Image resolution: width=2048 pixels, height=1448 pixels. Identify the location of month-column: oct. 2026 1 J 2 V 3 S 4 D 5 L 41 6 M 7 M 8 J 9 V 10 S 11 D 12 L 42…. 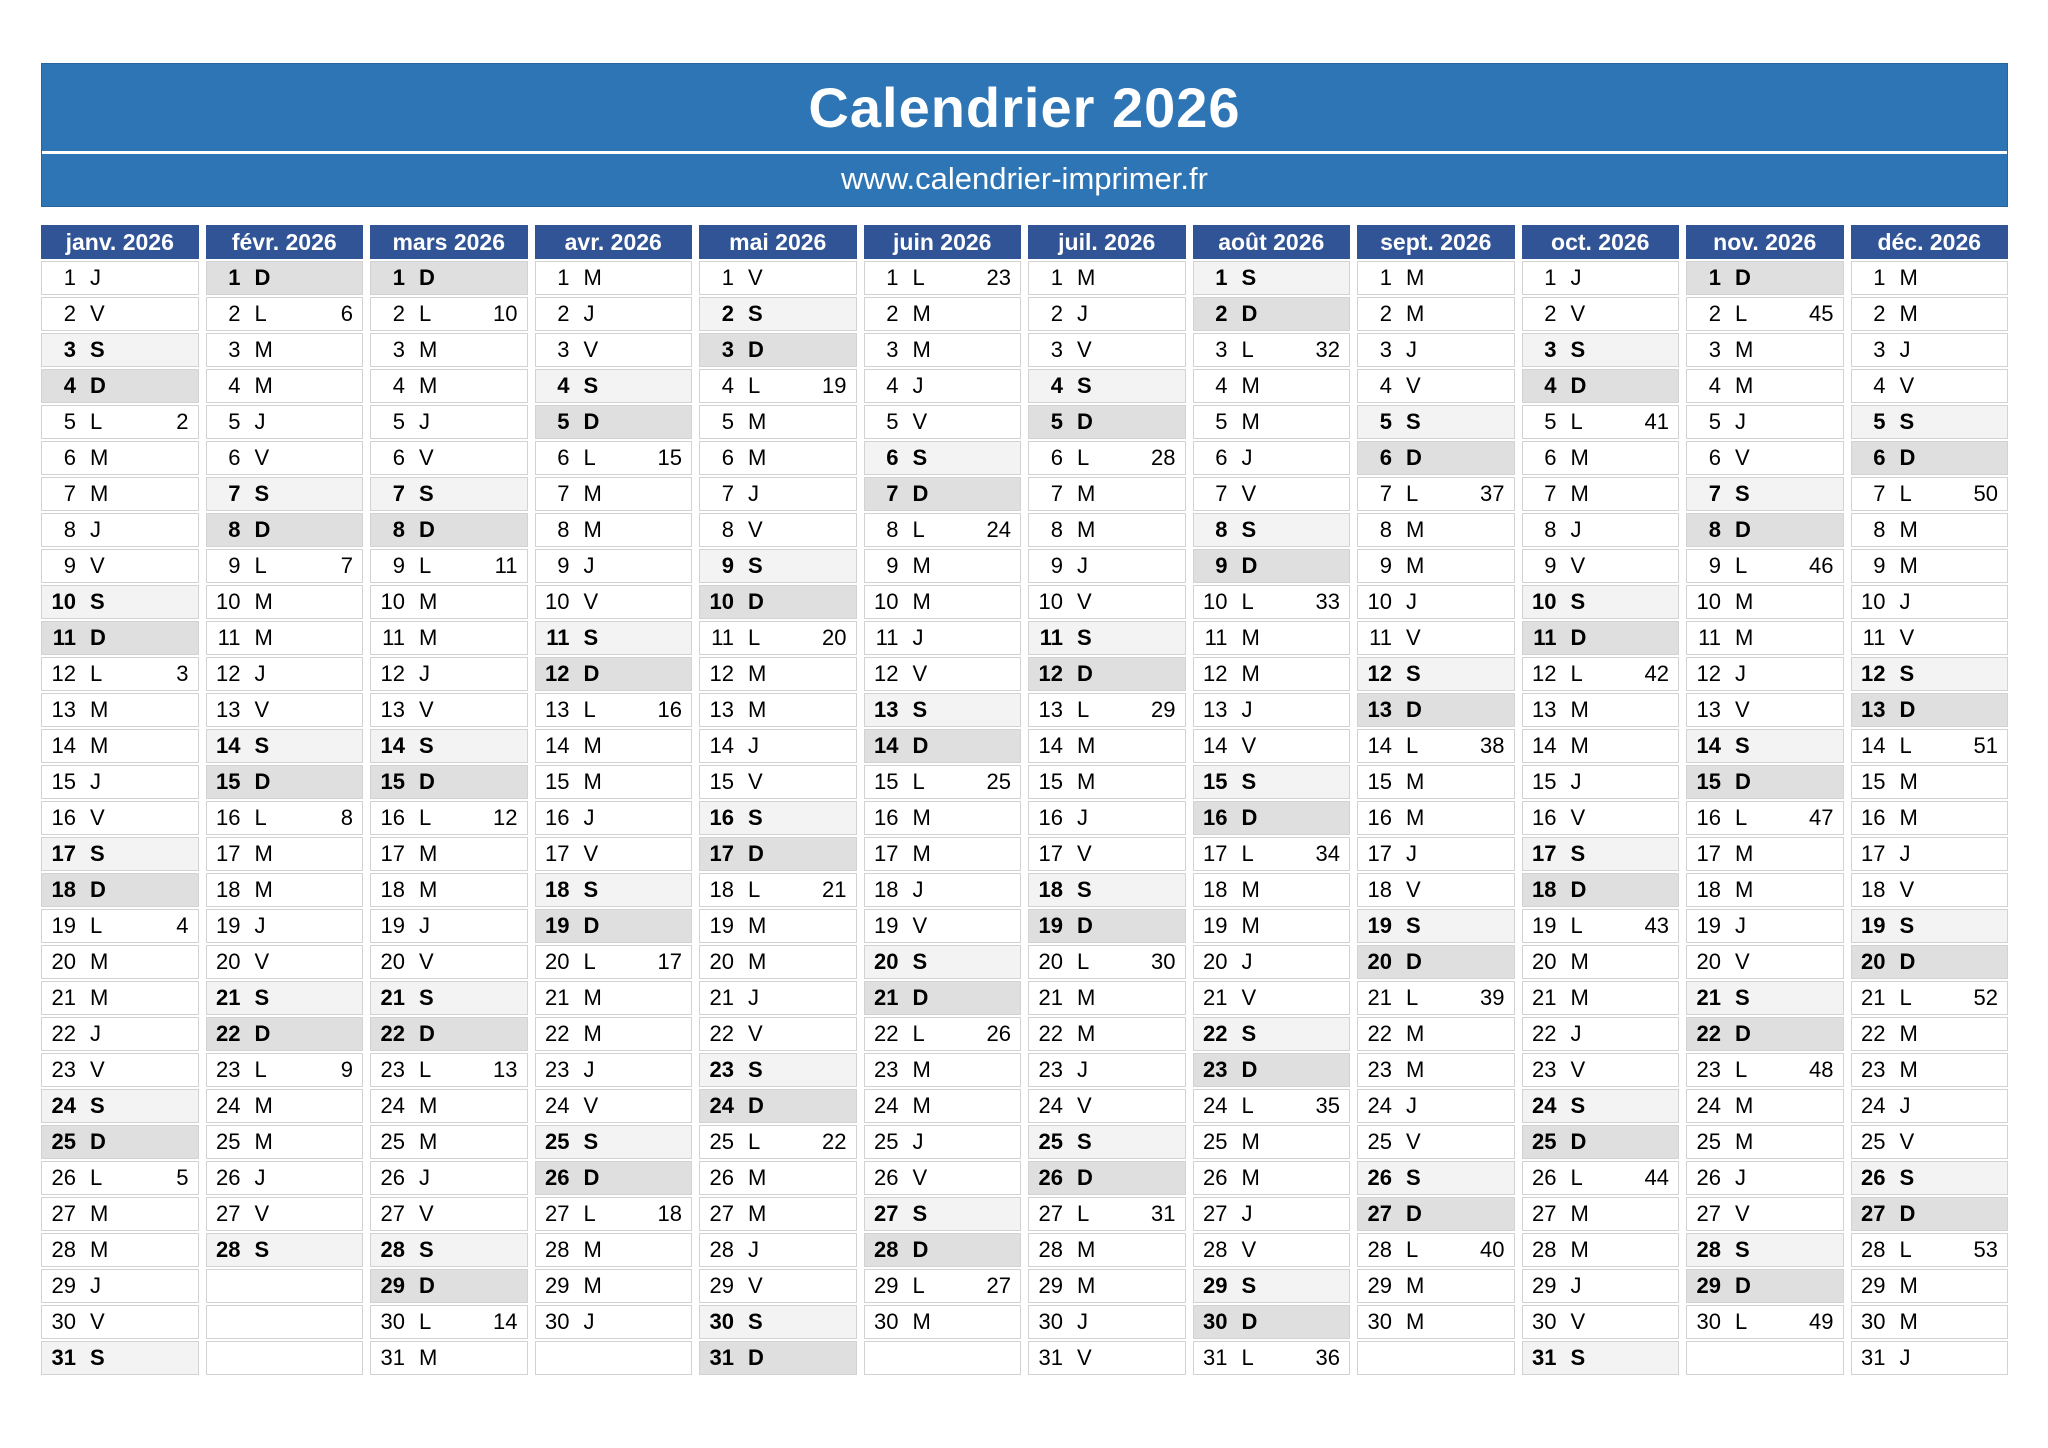
(1600, 800).